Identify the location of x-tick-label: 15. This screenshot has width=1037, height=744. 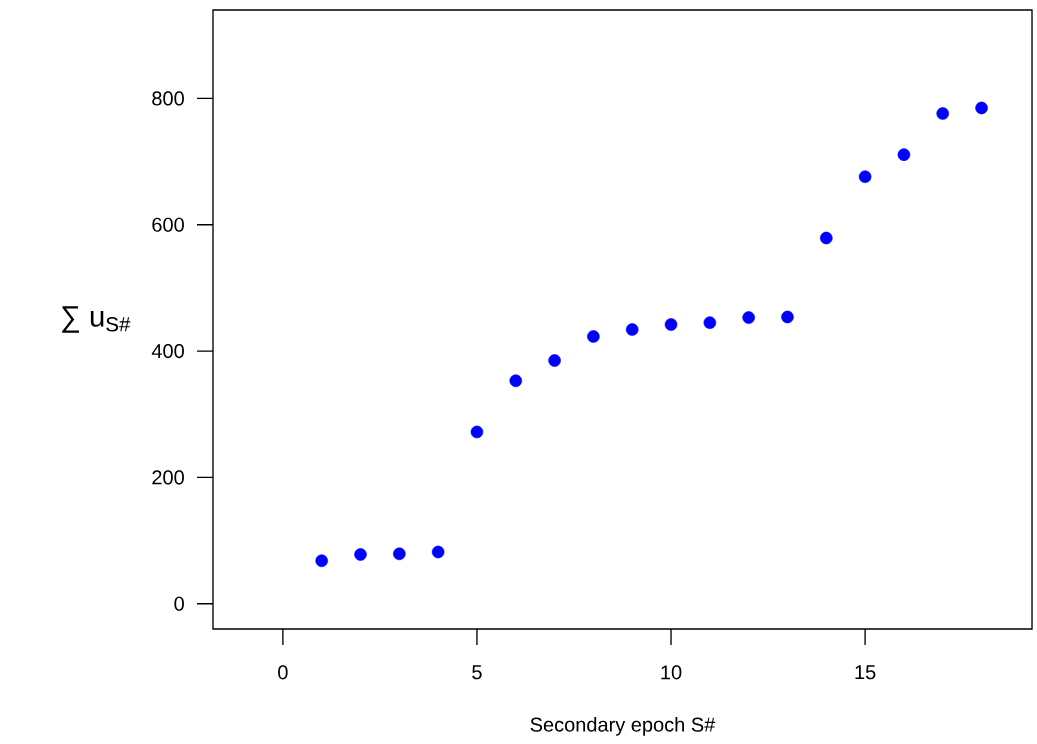
(865, 672).